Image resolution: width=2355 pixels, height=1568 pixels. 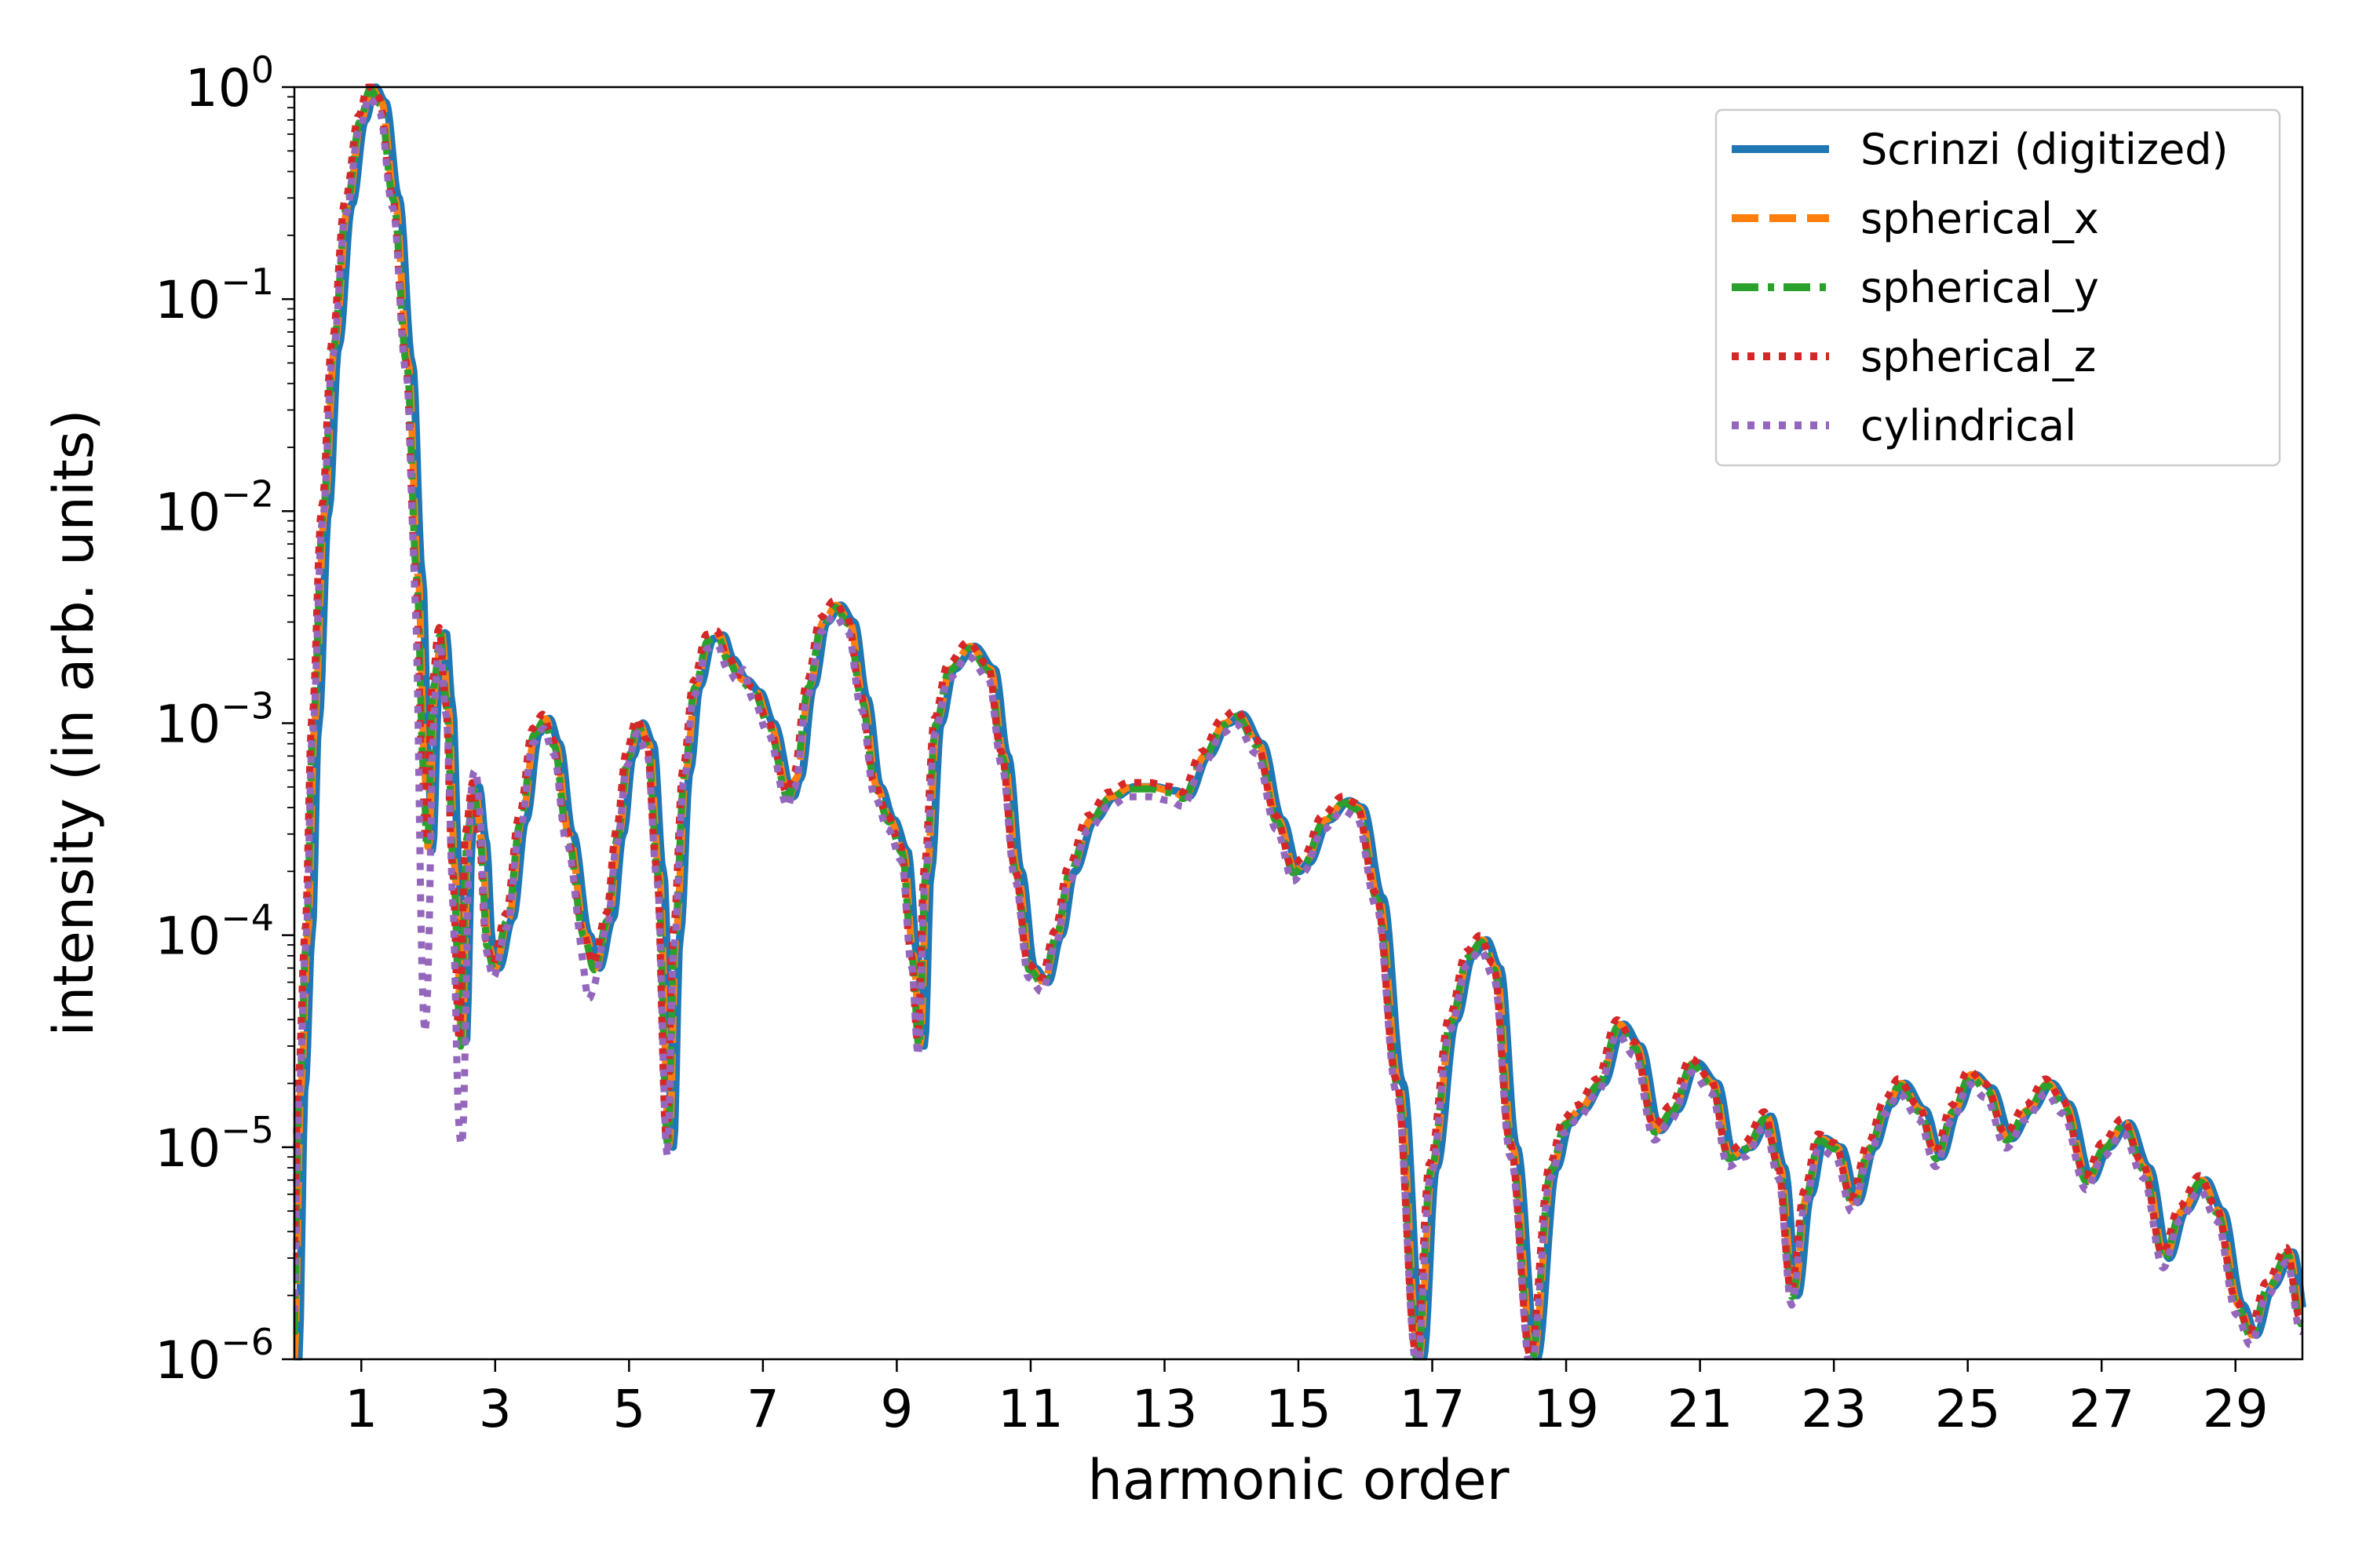 What do you see at coordinates (1978, 356) in the screenshot?
I see `legend-label: spherical_z` at bounding box center [1978, 356].